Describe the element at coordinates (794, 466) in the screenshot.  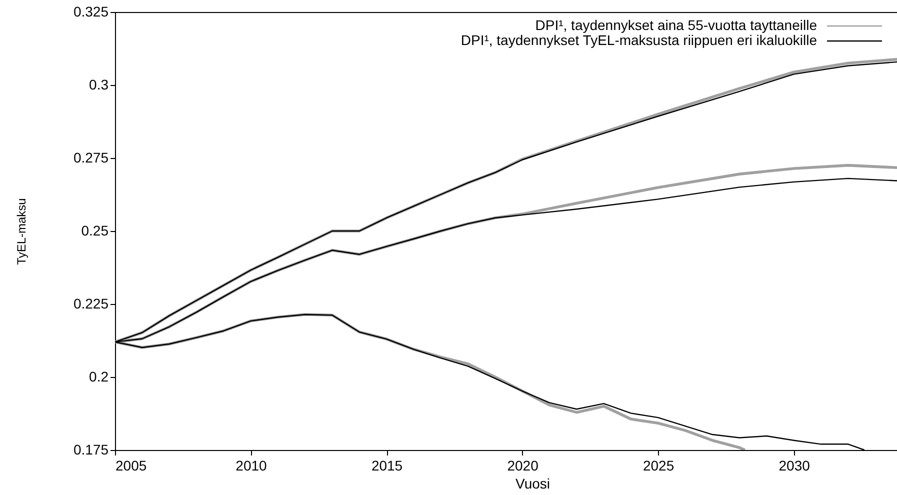
I see `x-tick-label: 2030` at that location.